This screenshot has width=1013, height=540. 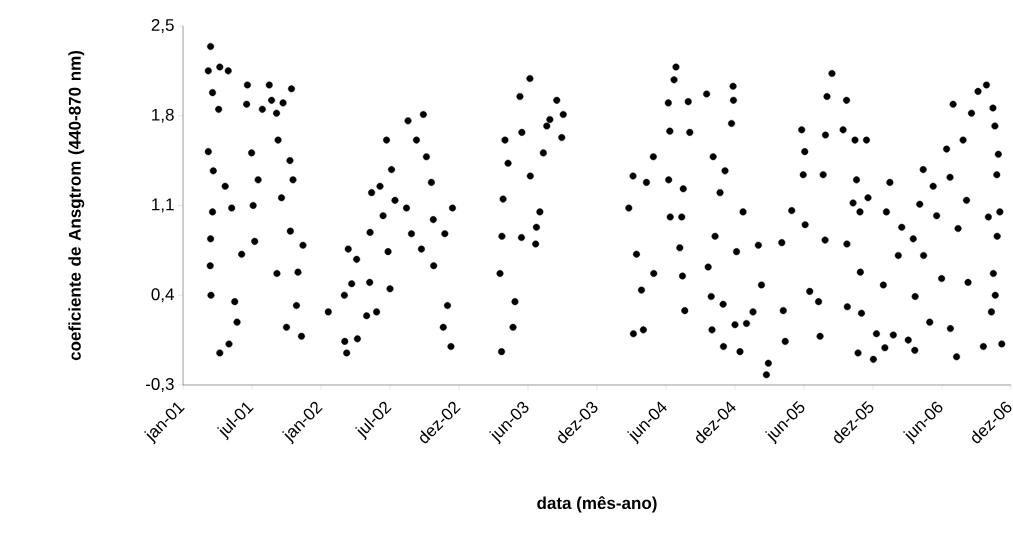 What do you see at coordinates (162, 26) in the screenshot?
I see `y-tick-label: 2,5` at bounding box center [162, 26].